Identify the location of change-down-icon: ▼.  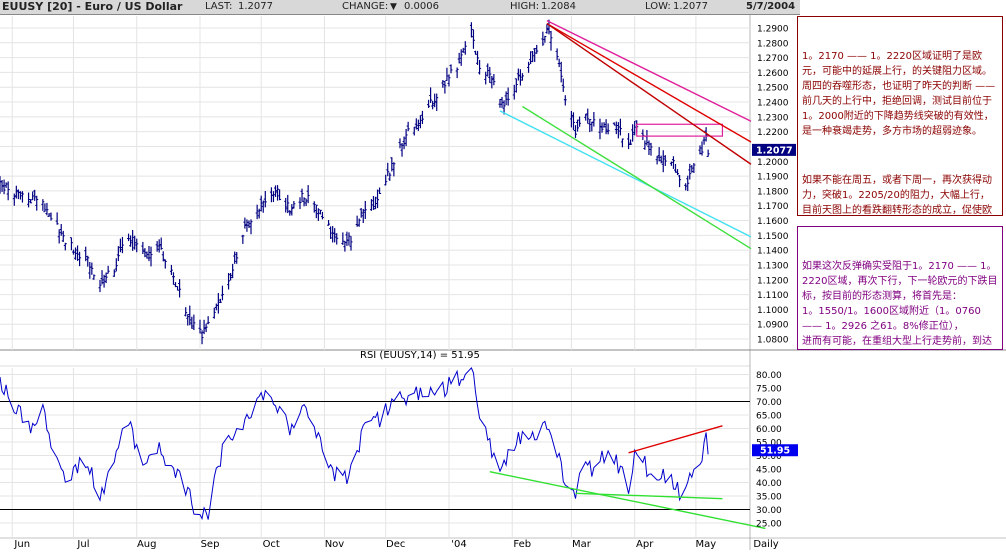
(393, 7).